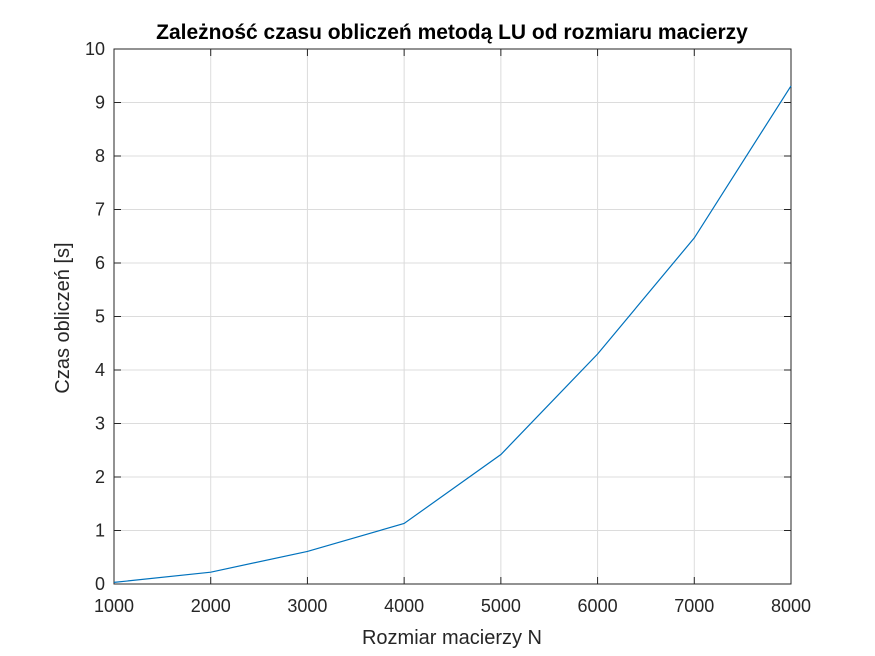 This screenshot has width=875, height=656. I want to click on x-tick-label: 5000, so click(501, 606).